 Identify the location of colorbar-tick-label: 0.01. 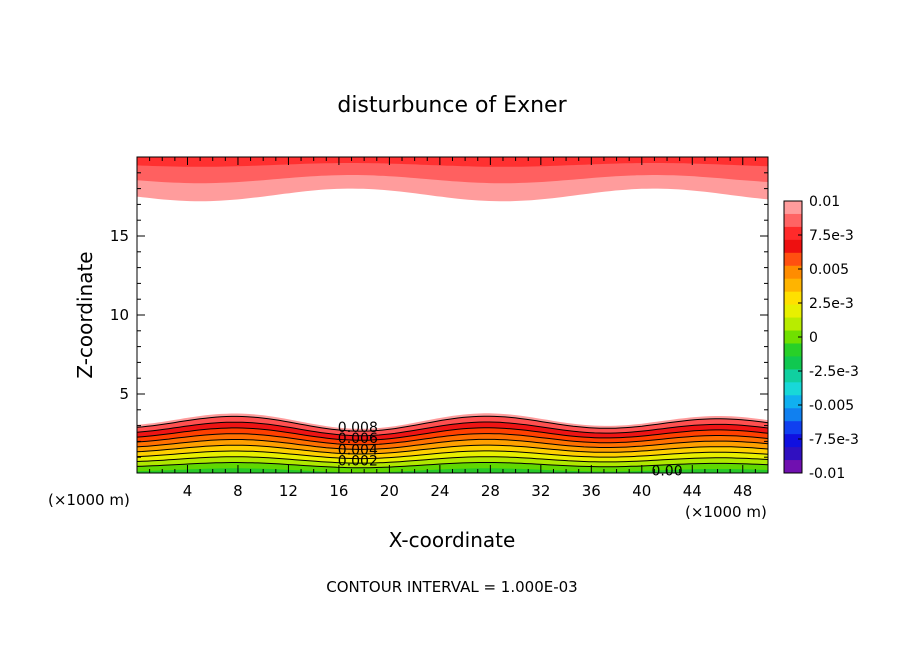
(824, 202).